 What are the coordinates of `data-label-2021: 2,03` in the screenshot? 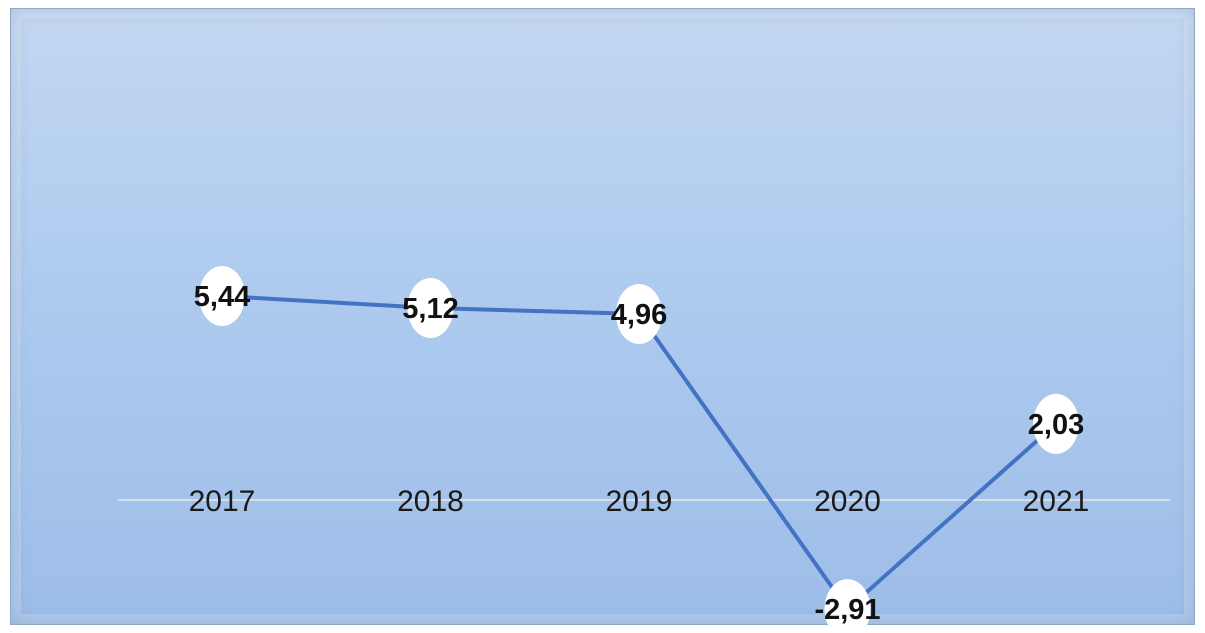 It's located at (1056, 425).